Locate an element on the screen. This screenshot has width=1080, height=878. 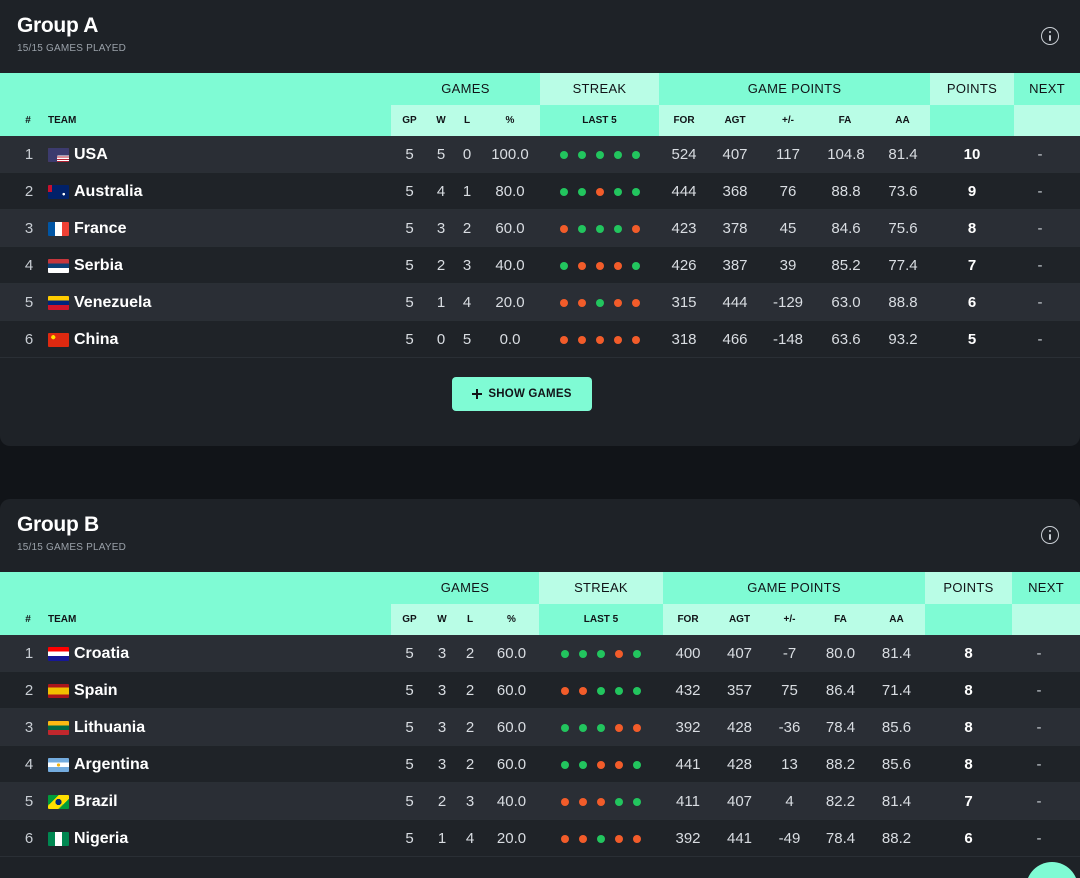
fa-cell: 88.8 is located at coordinates (846, 191).